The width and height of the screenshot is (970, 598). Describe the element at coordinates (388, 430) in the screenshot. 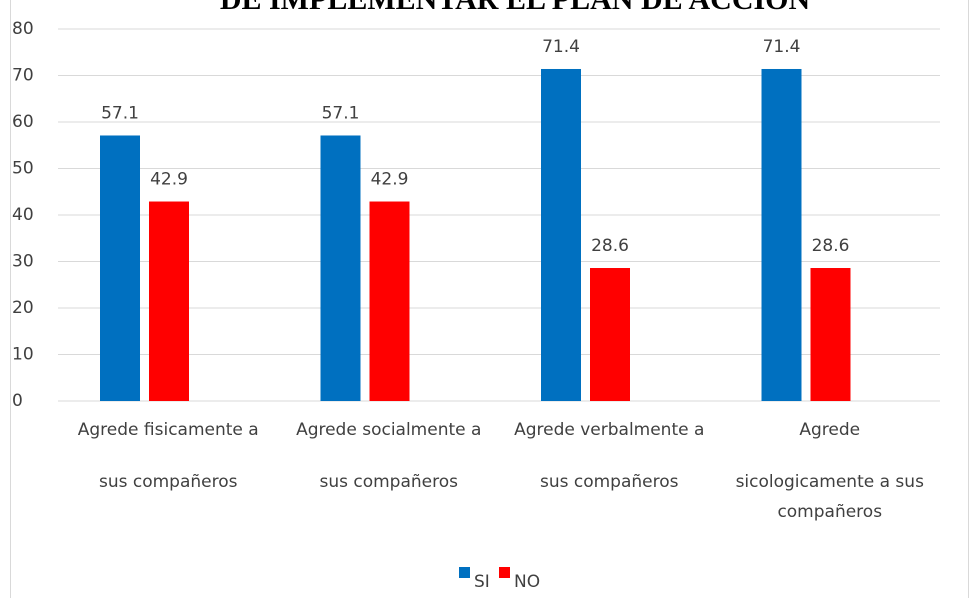

I see `x-tick-label: Agrede socialmente a` at that location.